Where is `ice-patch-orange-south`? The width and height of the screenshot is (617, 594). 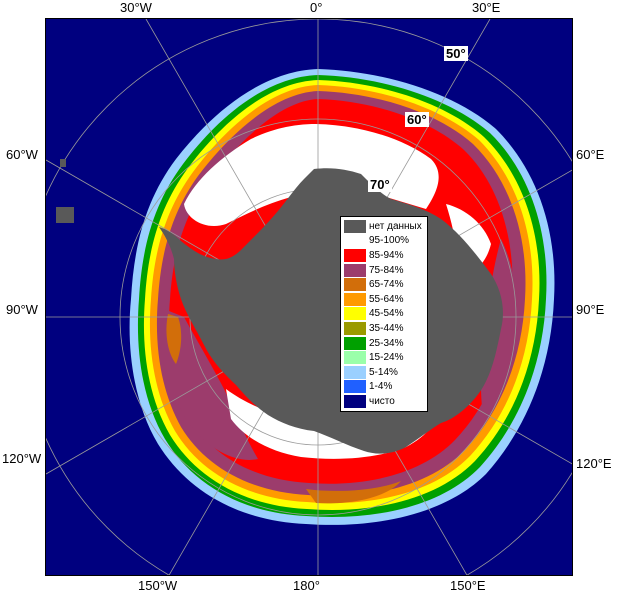
ice-patch-orange-south is located at coordinates (353, 492).